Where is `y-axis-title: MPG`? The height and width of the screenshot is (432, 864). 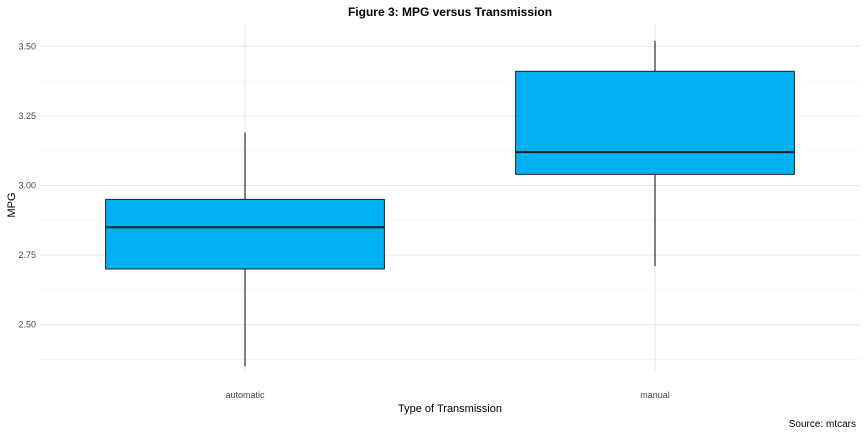 y-axis-title: MPG is located at coordinates (12, 204).